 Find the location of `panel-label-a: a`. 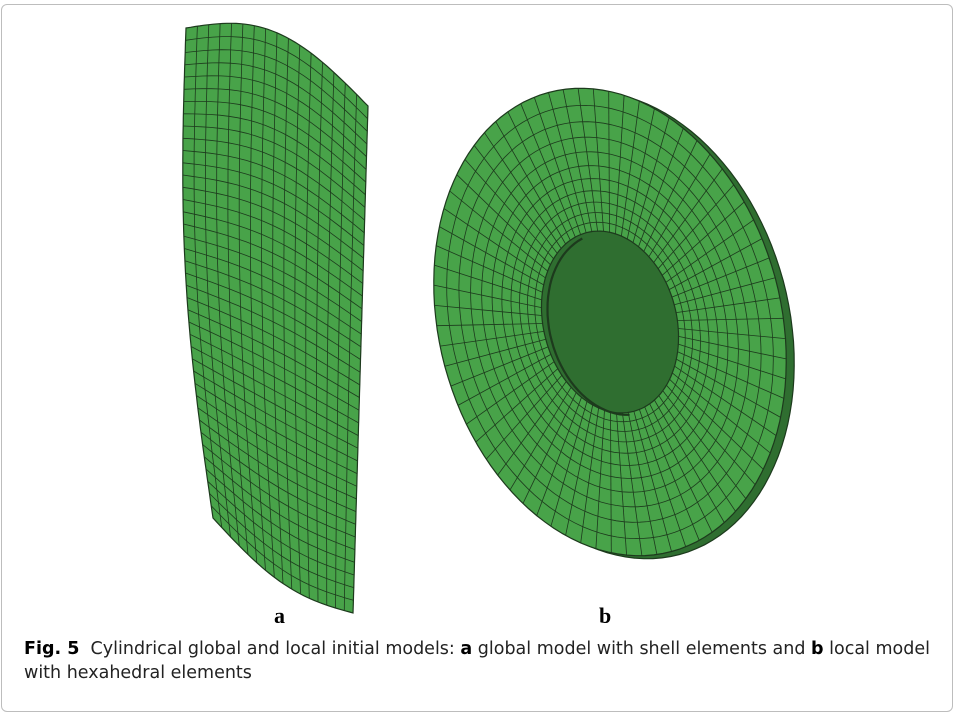

panel-label-a: a is located at coordinates (279, 615).